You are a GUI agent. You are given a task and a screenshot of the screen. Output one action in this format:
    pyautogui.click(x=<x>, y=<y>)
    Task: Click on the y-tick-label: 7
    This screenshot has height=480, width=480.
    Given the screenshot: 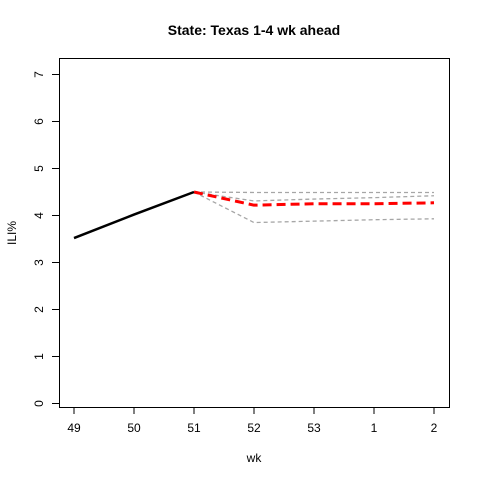 What is the action you would take?
    pyautogui.click(x=39, y=74)
    